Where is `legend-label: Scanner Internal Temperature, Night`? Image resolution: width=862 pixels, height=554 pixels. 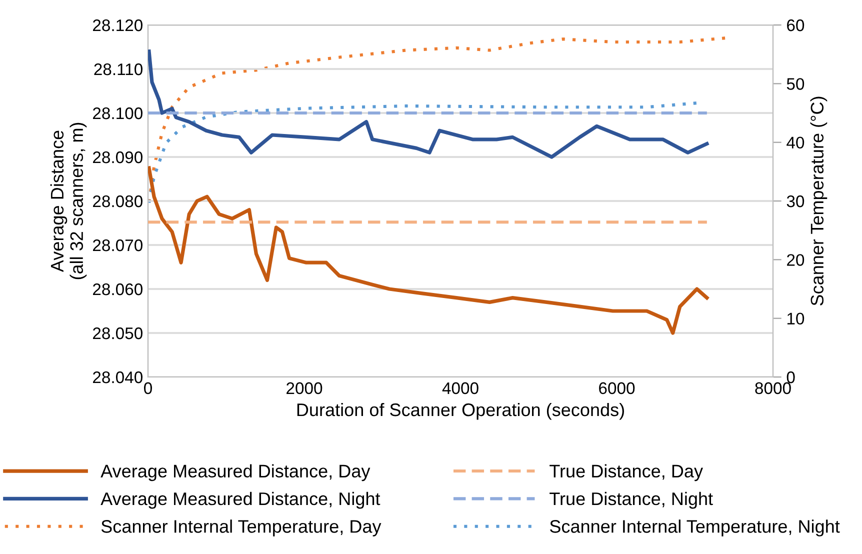 legend-label: Scanner Internal Temperature, Night is located at coordinates (695, 528).